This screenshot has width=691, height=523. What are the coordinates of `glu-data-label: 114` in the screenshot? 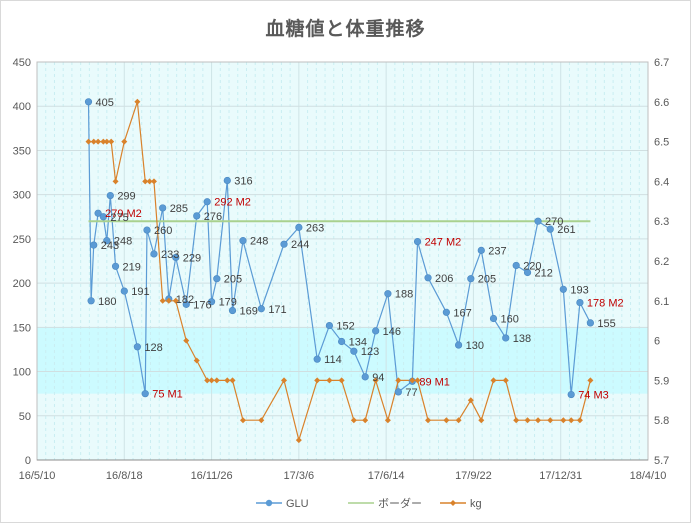 It's located at (333, 360).